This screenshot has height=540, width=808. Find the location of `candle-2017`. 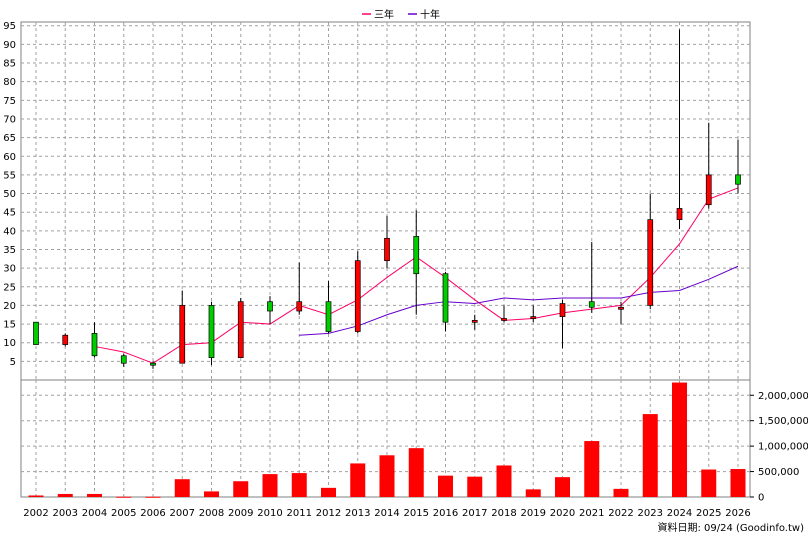

candle-2017 is located at coordinates (474, 322).